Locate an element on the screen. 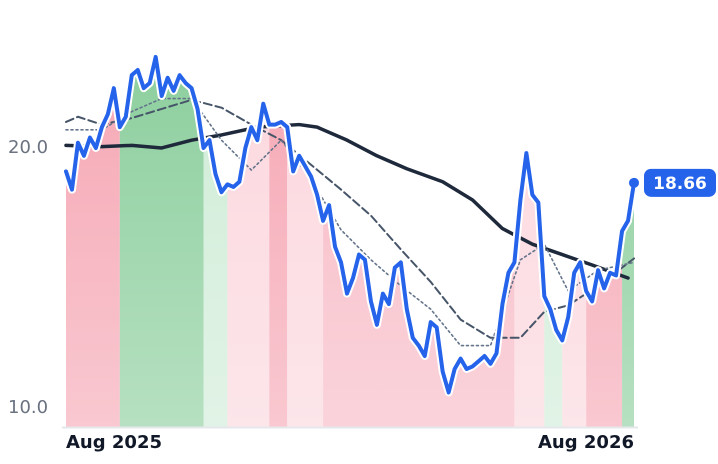  last-value-badge is located at coordinates (680, 182).